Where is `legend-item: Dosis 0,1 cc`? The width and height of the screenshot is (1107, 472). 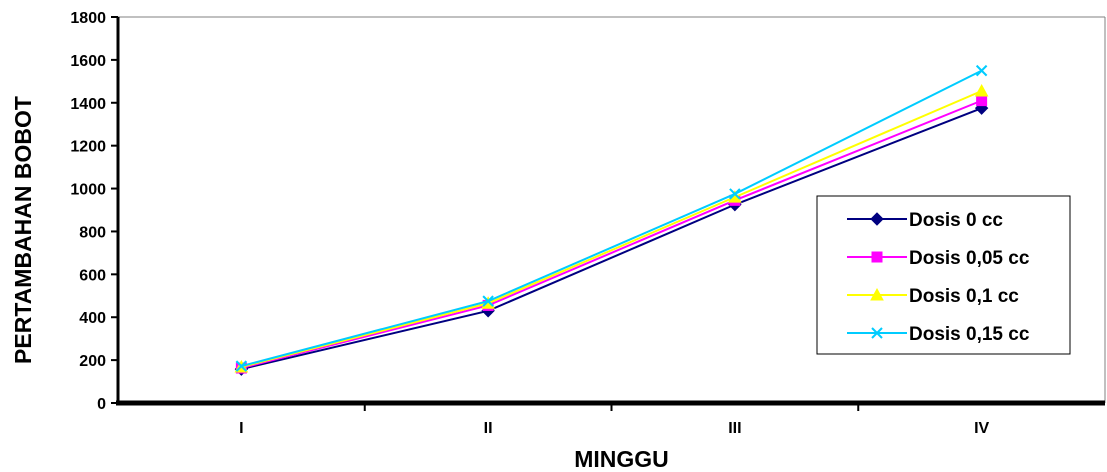 legend-item: Dosis 0,1 cc is located at coordinates (933, 296).